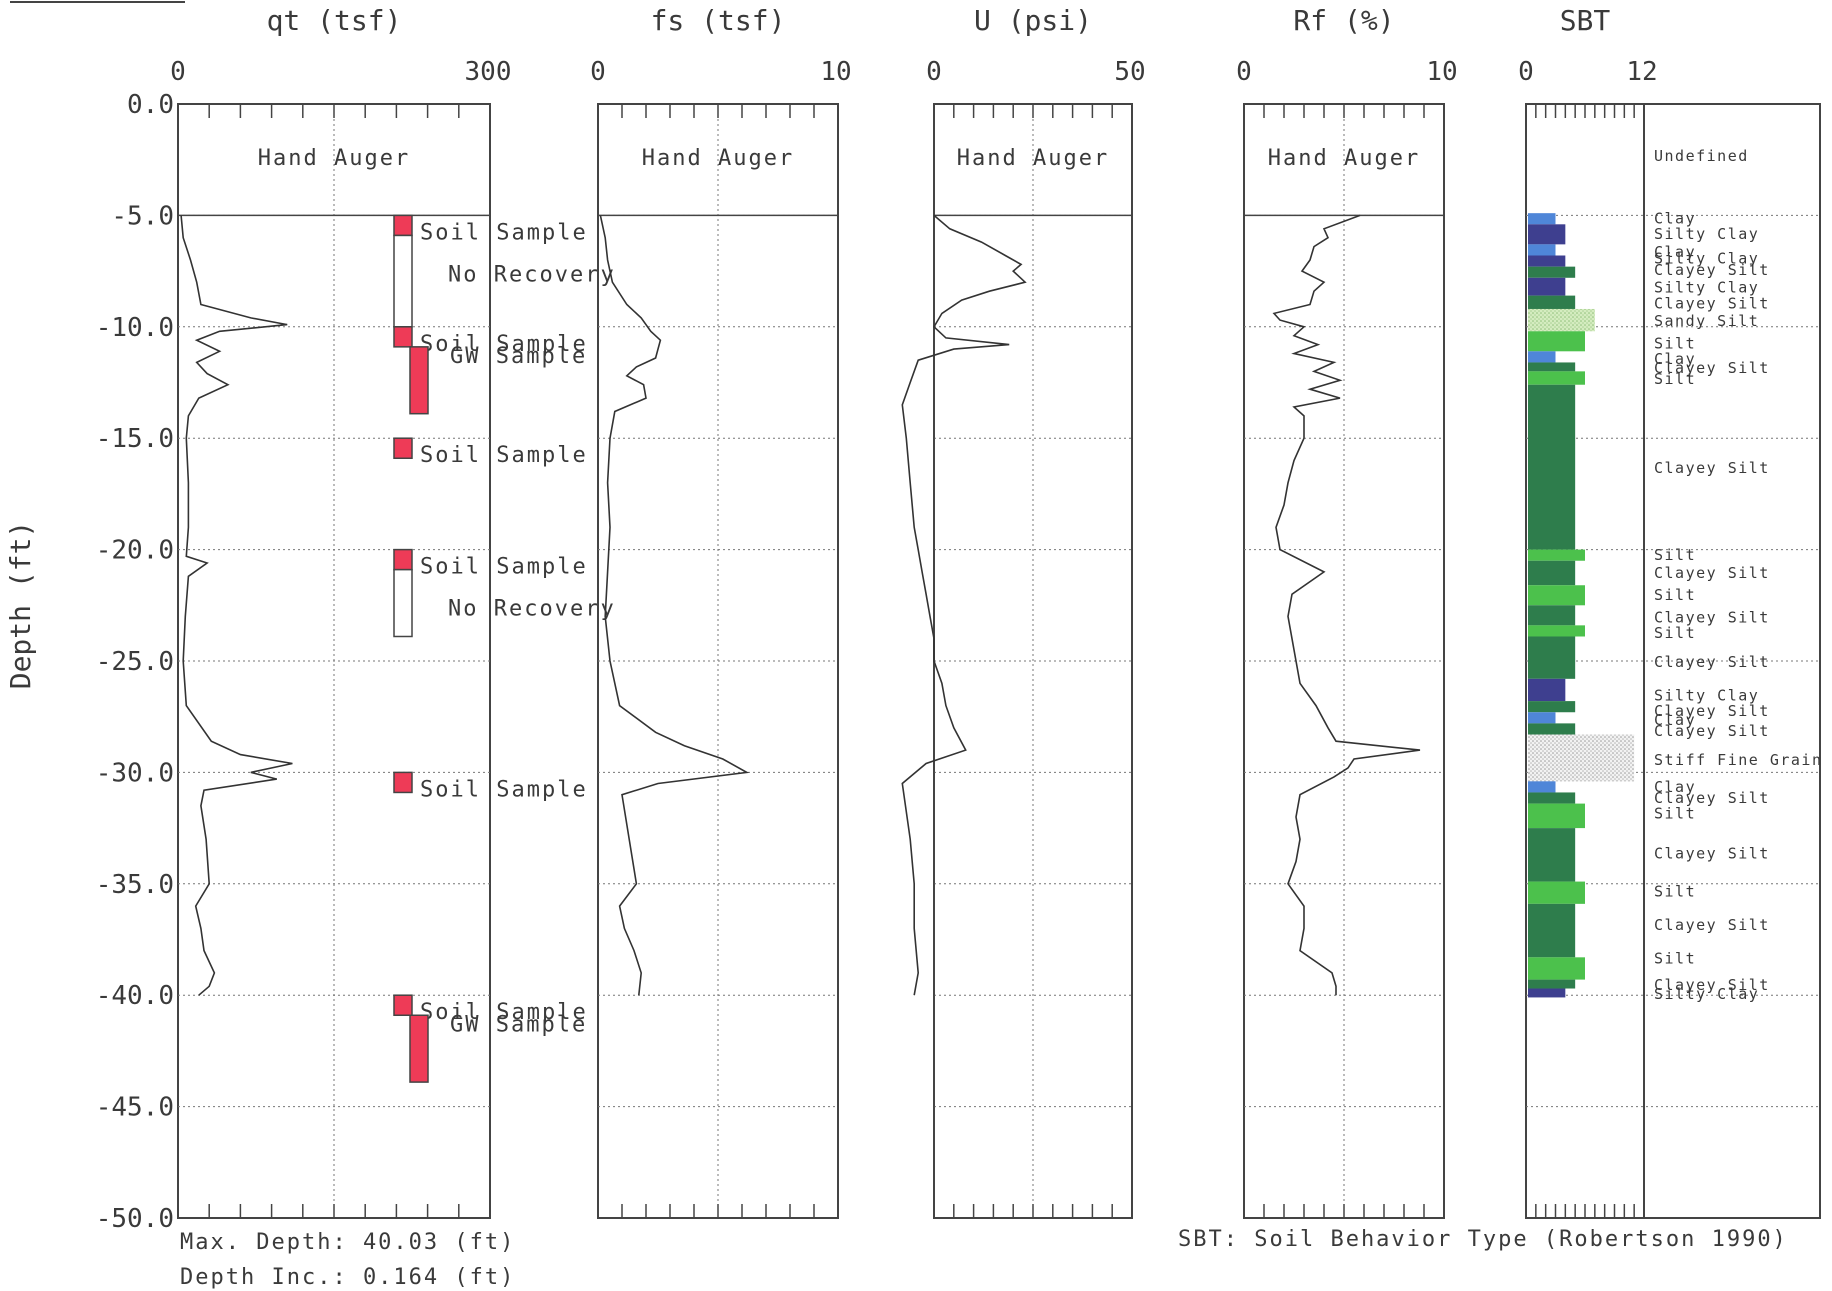 The height and width of the screenshot is (1291, 1832). I want to click on panel-fs: fs (tsf) 0 10 Hand Auger, so click(721, 611).